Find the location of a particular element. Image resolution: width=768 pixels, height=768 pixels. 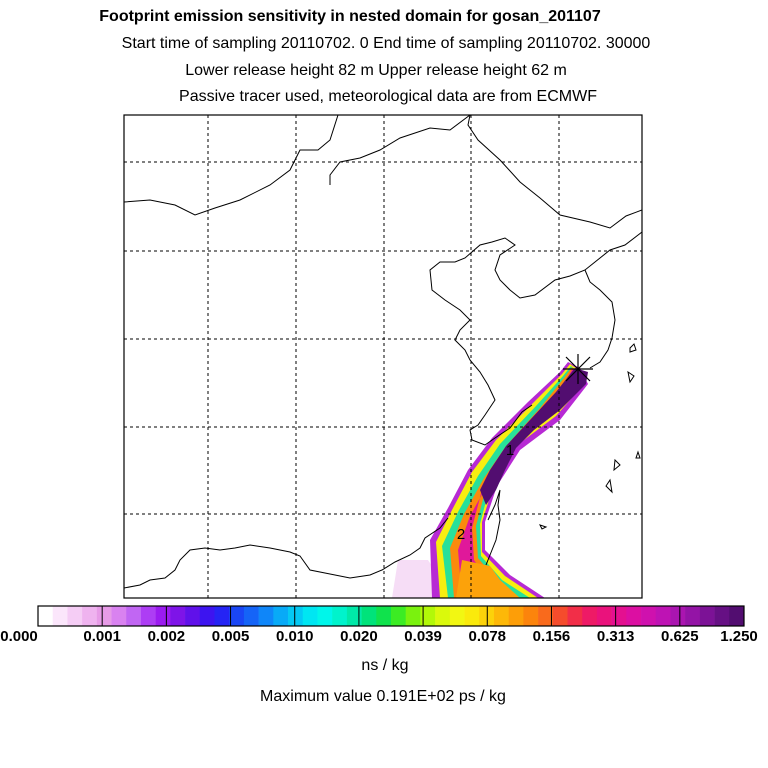

colorbar-tick-label: 0.156 is located at coordinates (551, 636).